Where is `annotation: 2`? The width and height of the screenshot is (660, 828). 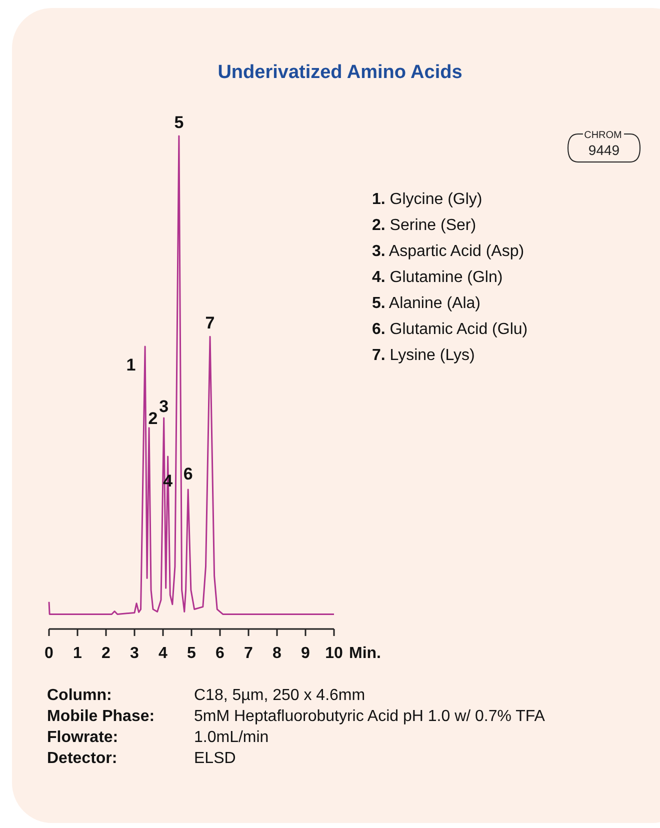
annotation: 2 is located at coordinates (153, 418).